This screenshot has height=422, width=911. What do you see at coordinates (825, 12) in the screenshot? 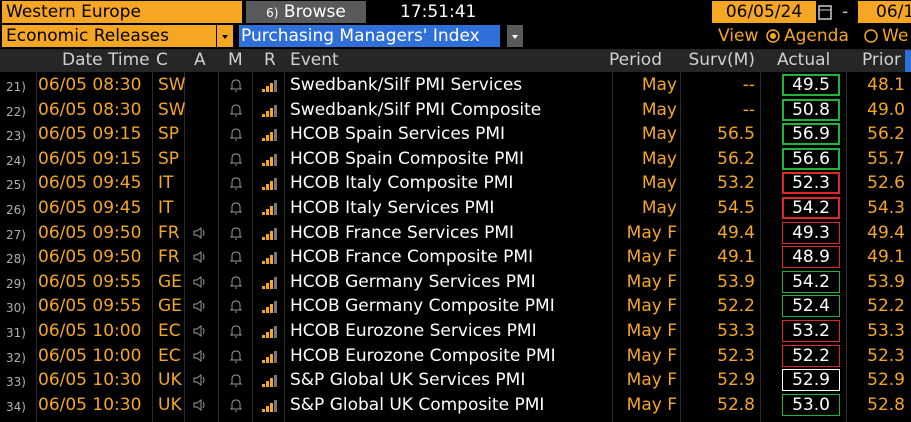
I see `calendar-icon` at bounding box center [825, 12].